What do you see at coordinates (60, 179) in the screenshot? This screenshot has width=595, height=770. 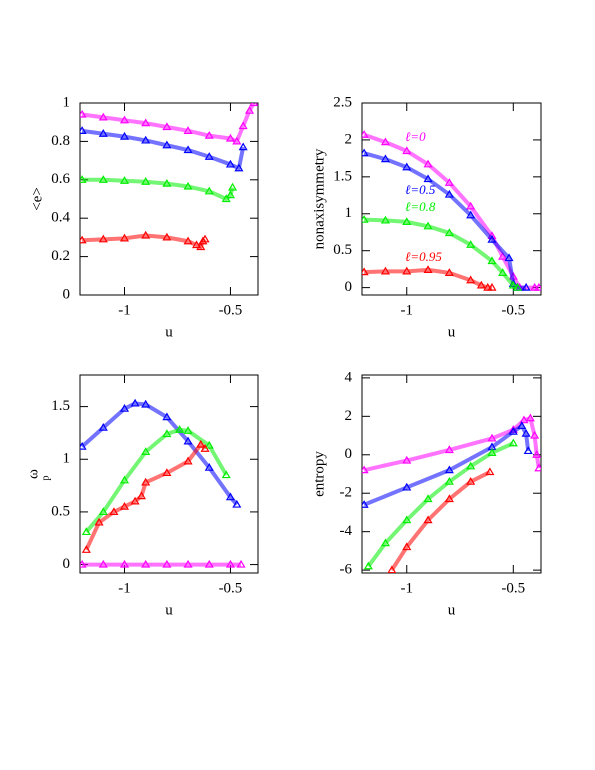 I see `y-tick-label: 0.6` at bounding box center [60, 179].